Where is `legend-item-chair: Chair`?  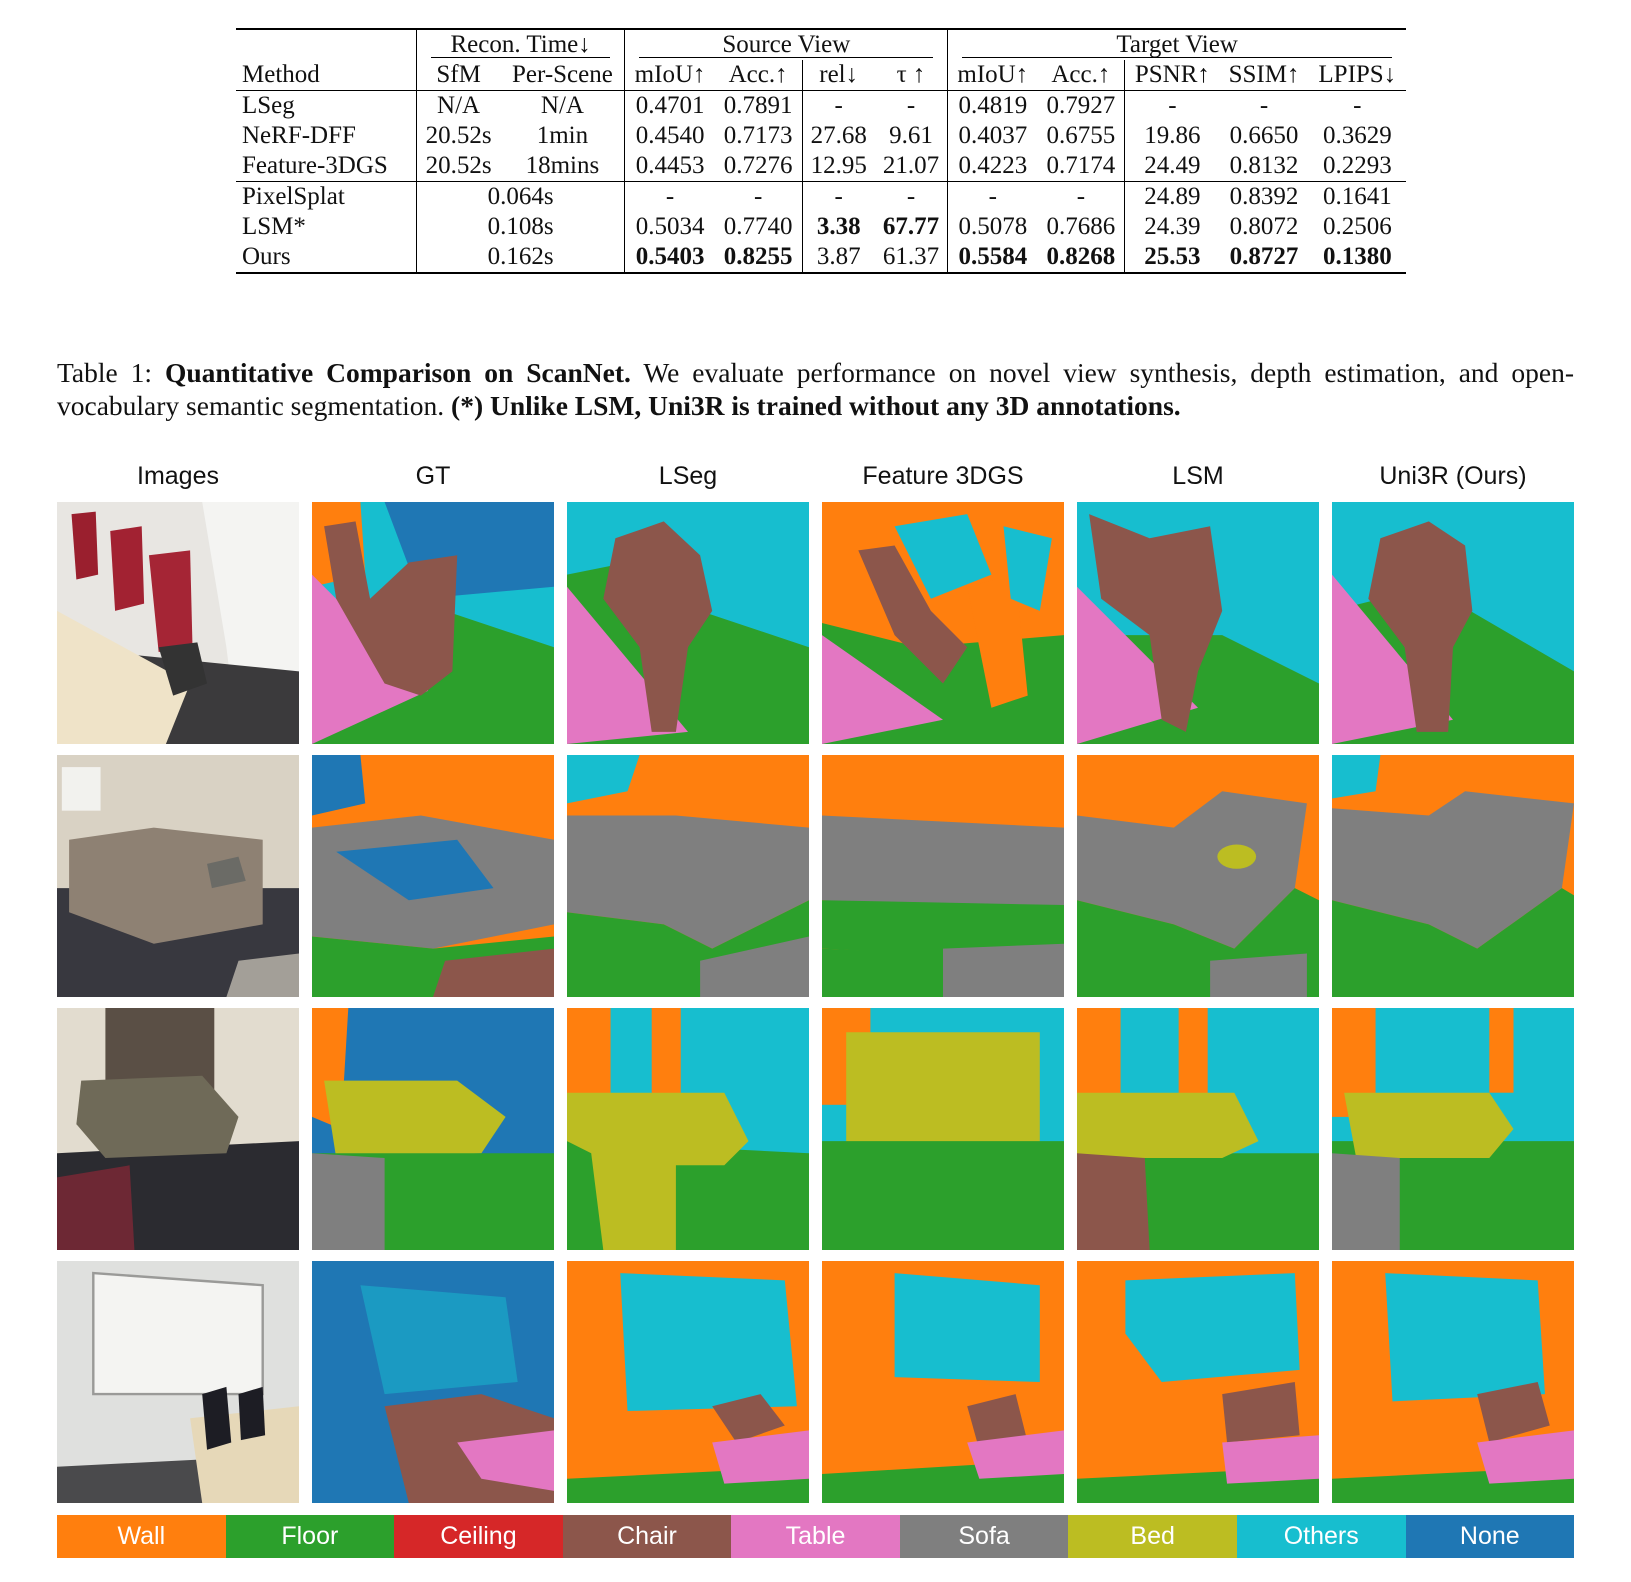
legend-item-chair: Chair is located at coordinates (647, 1536).